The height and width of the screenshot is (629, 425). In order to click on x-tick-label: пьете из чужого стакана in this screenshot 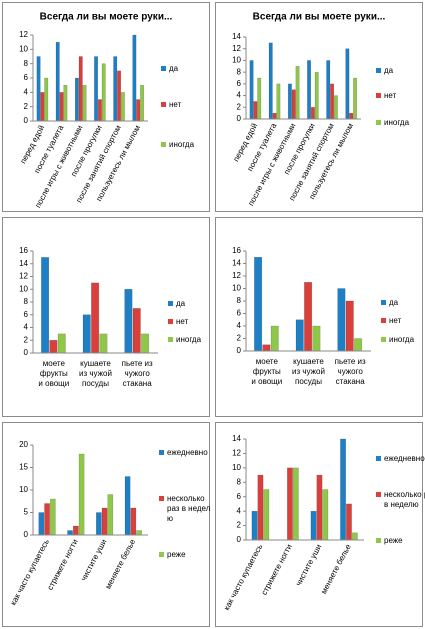, I will do `click(137, 373)`.